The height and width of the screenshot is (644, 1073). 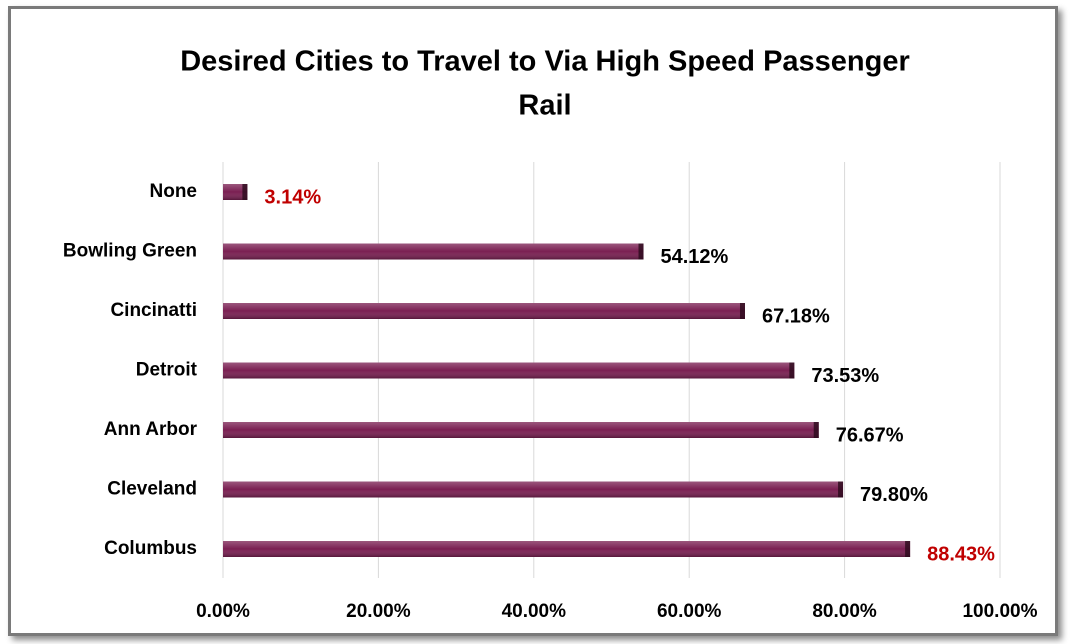 What do you see at coordinates (130, 251) in the screenshot?
I see `y-tick-label: Bowling Green` at bounding box center [130, 251].